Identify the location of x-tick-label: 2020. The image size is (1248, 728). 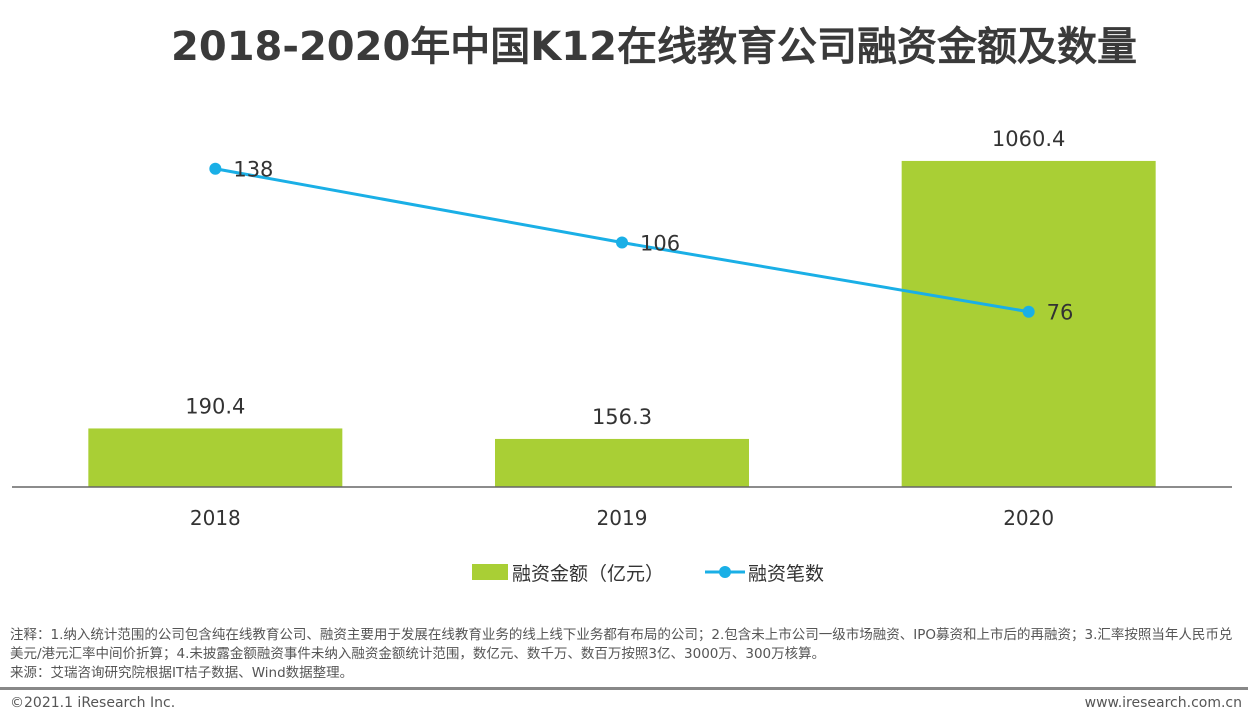
(1028, 518).